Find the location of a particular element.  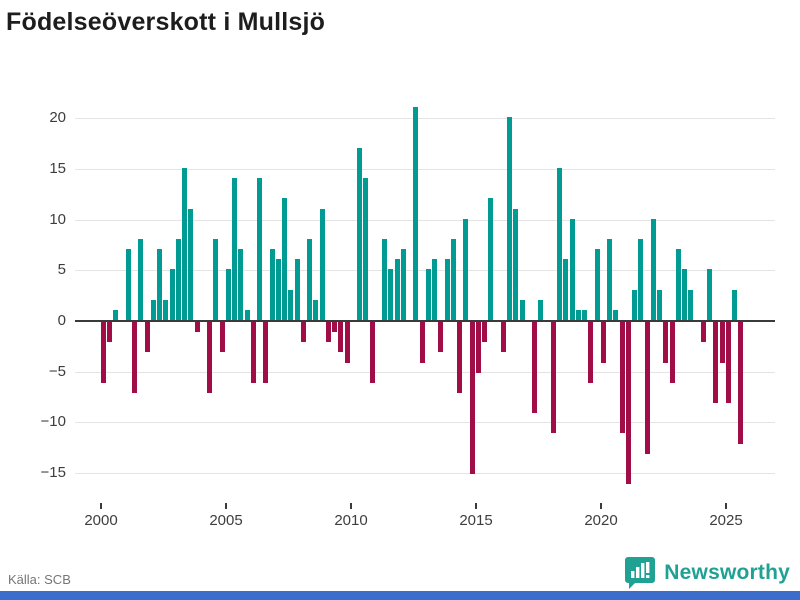

bar-2011-Q2 is located at coordinates (384, 279).